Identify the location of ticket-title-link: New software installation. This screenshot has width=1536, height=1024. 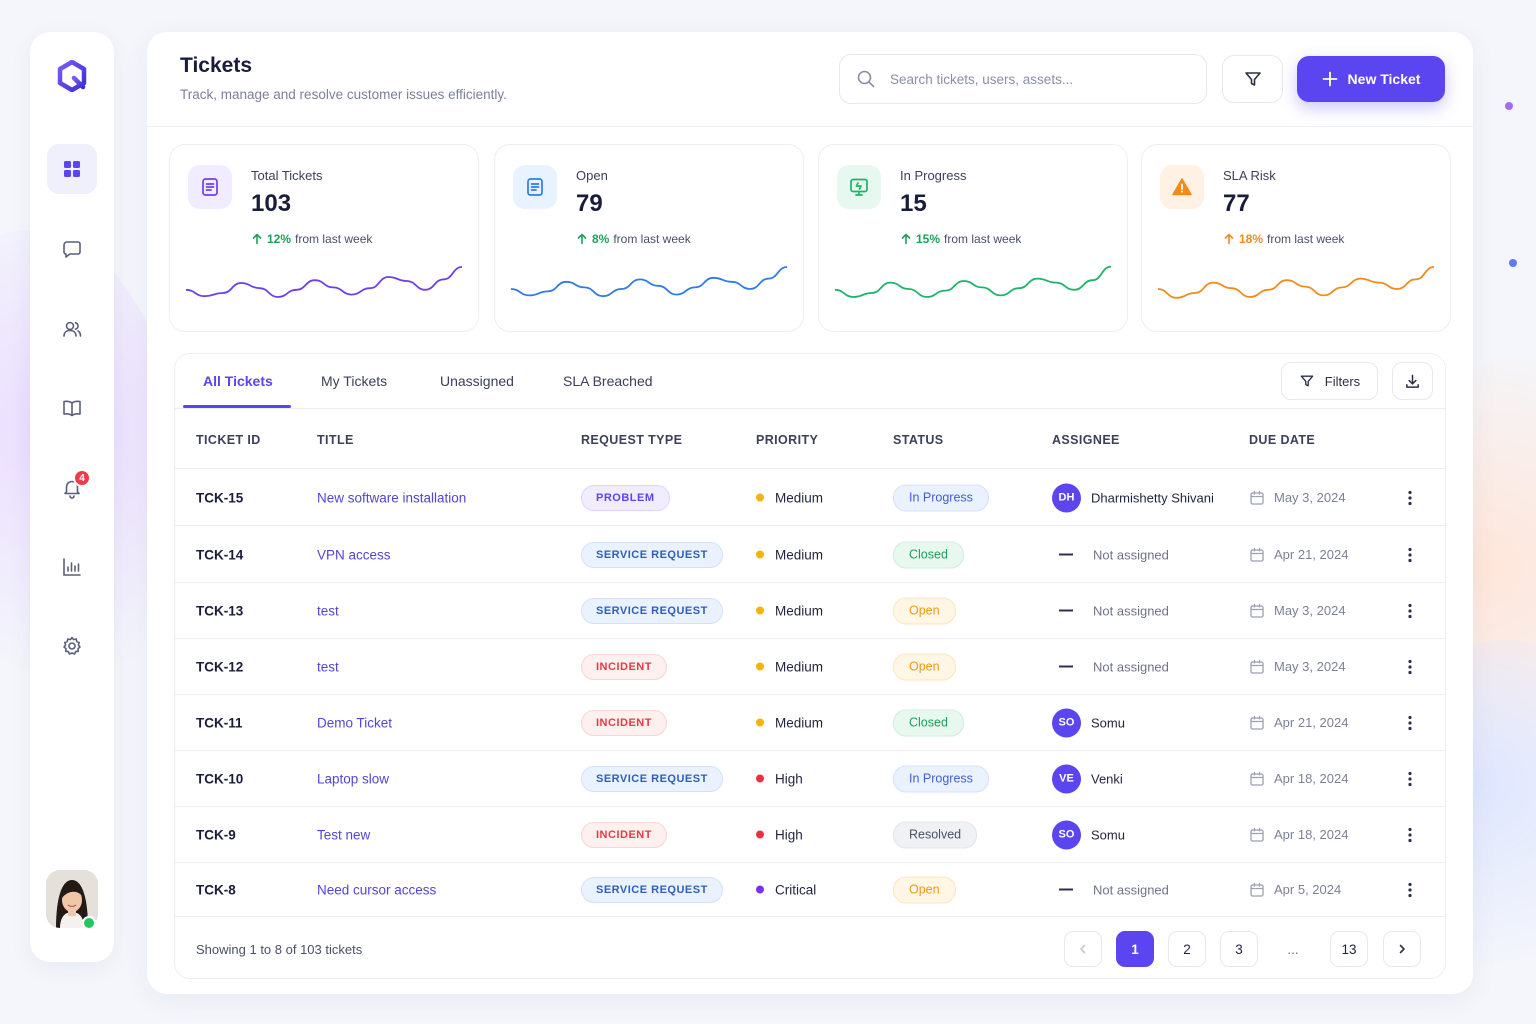
(392, 497).